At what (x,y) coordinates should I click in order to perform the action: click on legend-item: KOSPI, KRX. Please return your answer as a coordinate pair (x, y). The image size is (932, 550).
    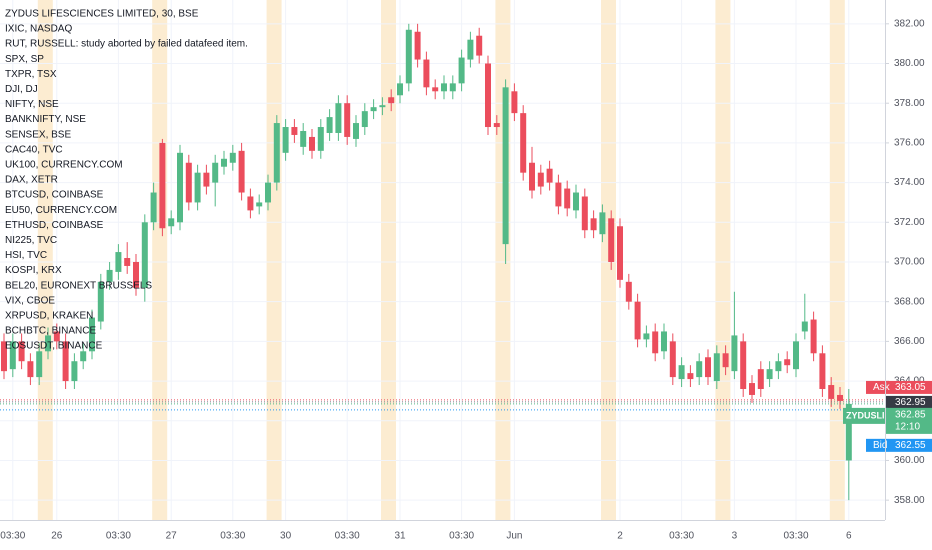
    Looking at the image, I should click on (33, 270).